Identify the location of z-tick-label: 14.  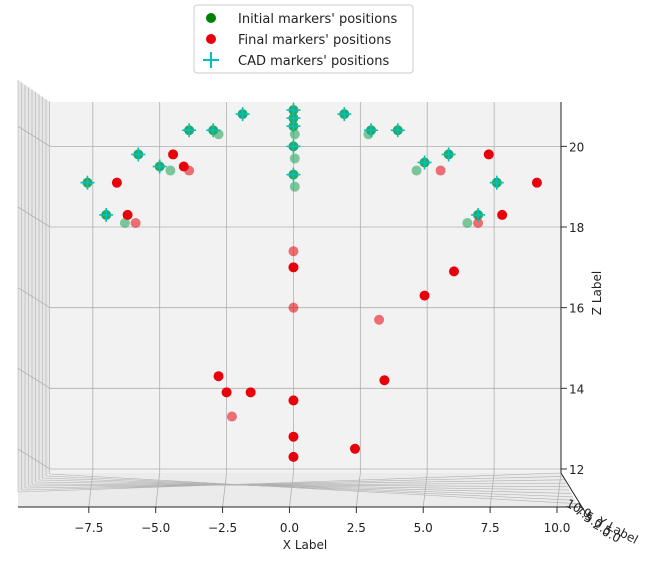
(576, 389).